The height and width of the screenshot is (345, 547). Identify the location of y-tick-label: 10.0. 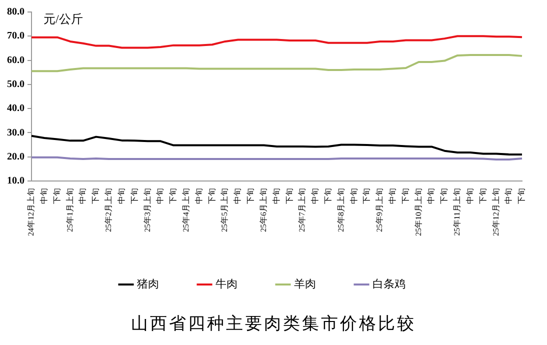
(15, 181).